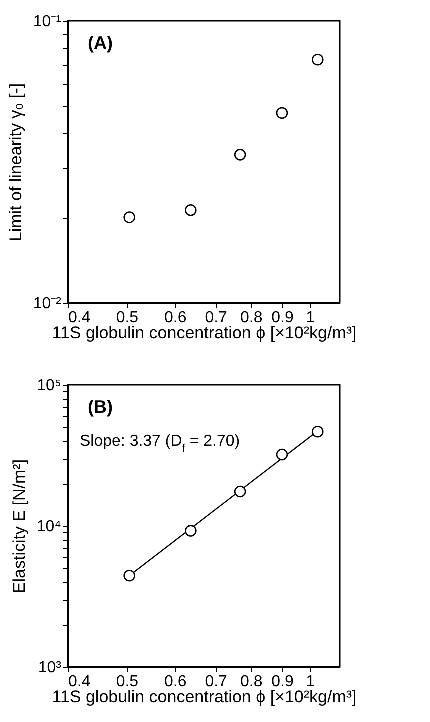 The image size is (430, 722). Describe the element at coordinates (16, 162) in the screenshot. I see `y-axis-title: Limit of linearity γ₀ [-]` at that location.